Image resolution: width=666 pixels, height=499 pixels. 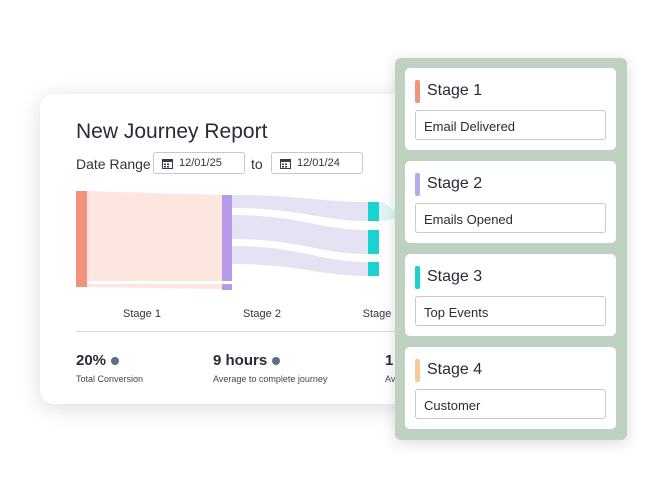 I want to click on stage-value-field: Top Events, so click(x=510, y=311).